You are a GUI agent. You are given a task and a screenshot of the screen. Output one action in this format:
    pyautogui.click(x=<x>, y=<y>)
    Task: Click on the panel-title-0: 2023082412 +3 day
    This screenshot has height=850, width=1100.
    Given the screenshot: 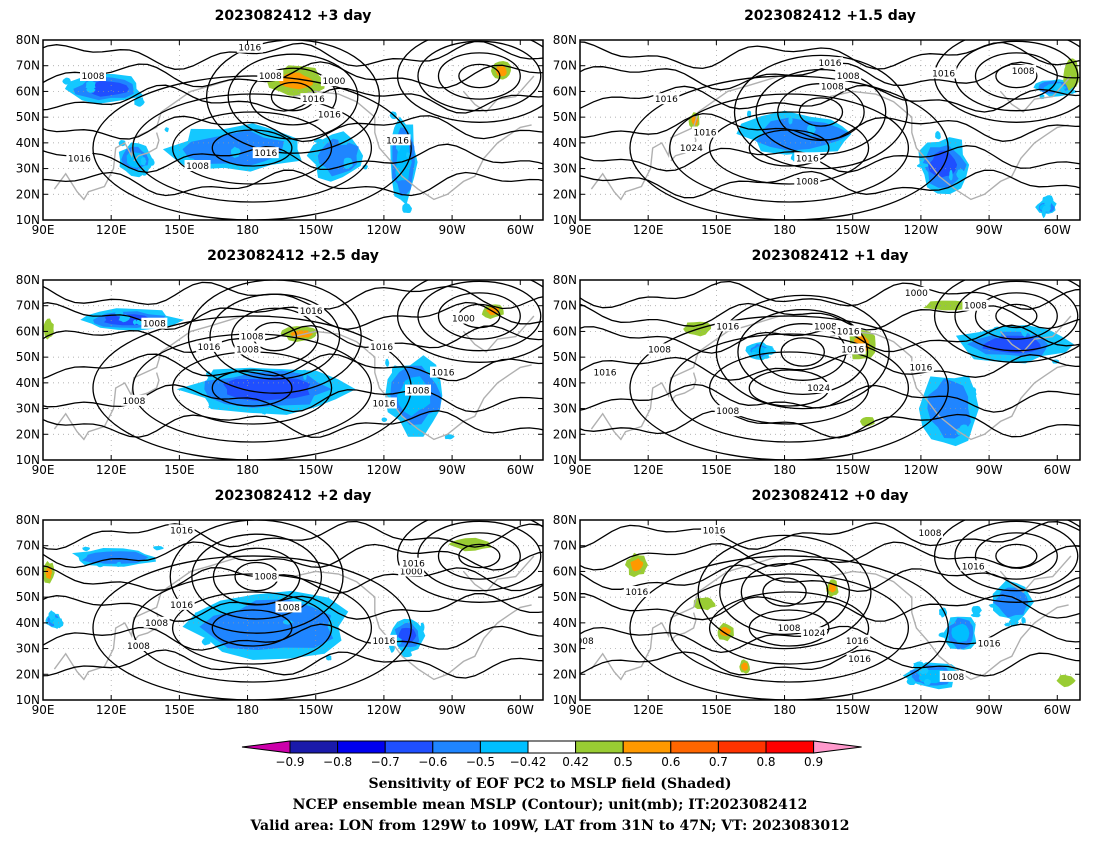 What is the action you would take?
    pyautogui.click(x=293, y=16)
    